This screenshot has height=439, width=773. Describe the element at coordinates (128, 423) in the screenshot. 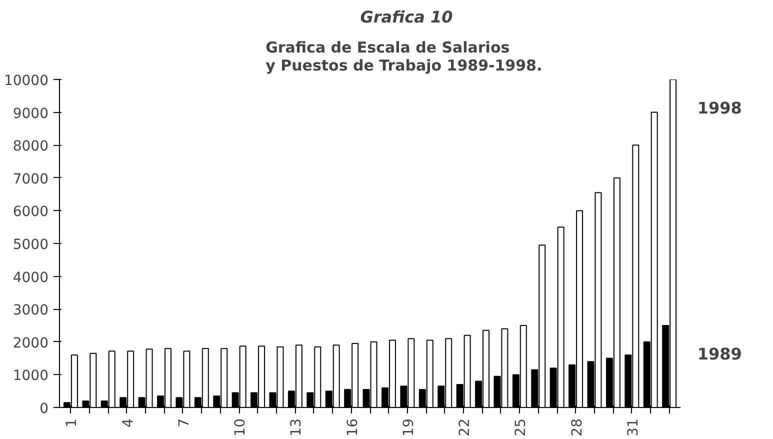

I see `x-tick-label: 4` at that location.